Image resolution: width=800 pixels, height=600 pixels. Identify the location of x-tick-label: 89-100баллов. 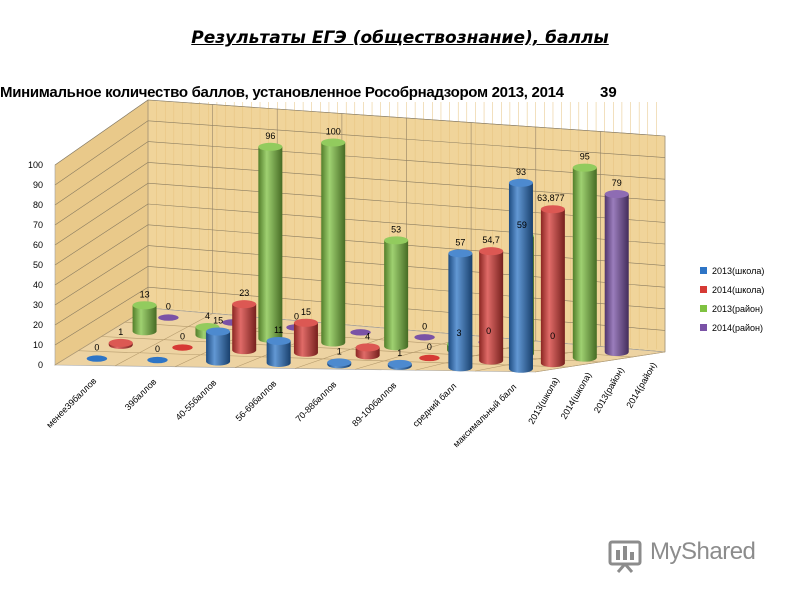
(374, 404).